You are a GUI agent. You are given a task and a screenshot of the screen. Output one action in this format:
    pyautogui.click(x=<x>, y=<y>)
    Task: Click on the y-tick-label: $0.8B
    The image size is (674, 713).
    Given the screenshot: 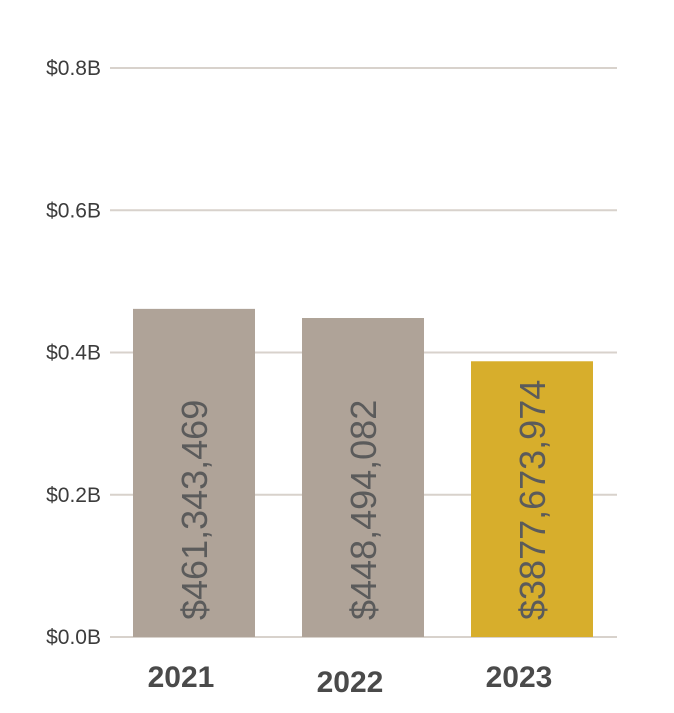 What is the action you would take?
    pyautogui.click(x=73, y=68)
    